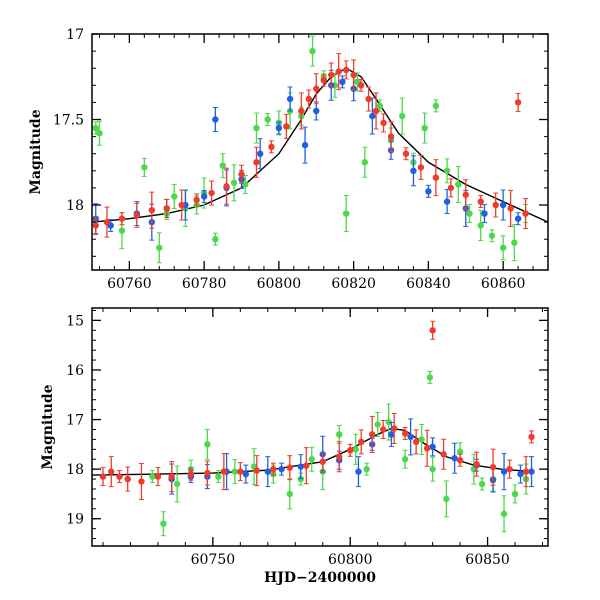 The width and height of the screenshot is (600, 600). What do you see at coordinates (75, 321) in the screenshot?
I see `y-tick-label: 15` at bounding box center [75, 321].